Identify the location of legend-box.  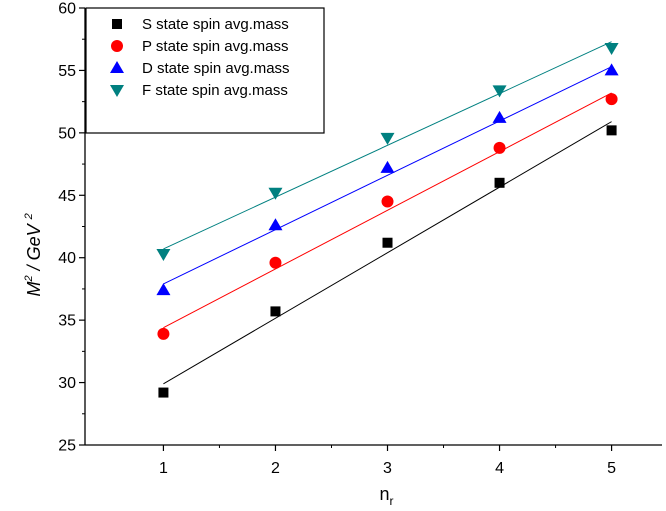
(205, 70).